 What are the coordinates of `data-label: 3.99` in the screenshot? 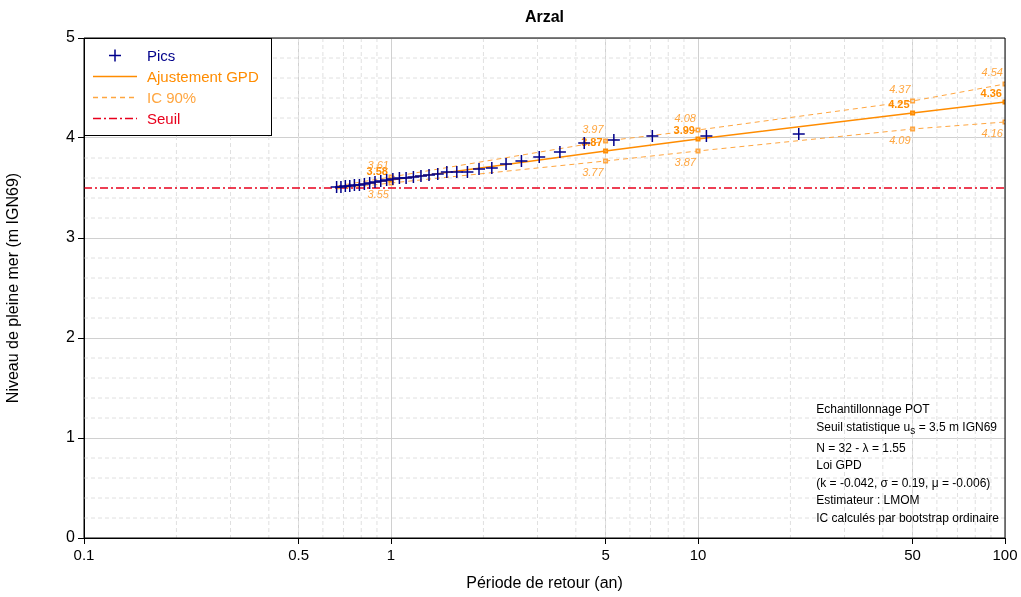 It's located at (684, 129).